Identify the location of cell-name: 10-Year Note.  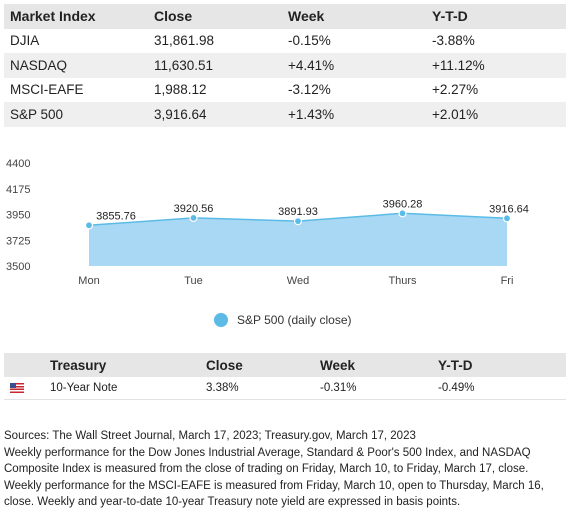
(122, 388).